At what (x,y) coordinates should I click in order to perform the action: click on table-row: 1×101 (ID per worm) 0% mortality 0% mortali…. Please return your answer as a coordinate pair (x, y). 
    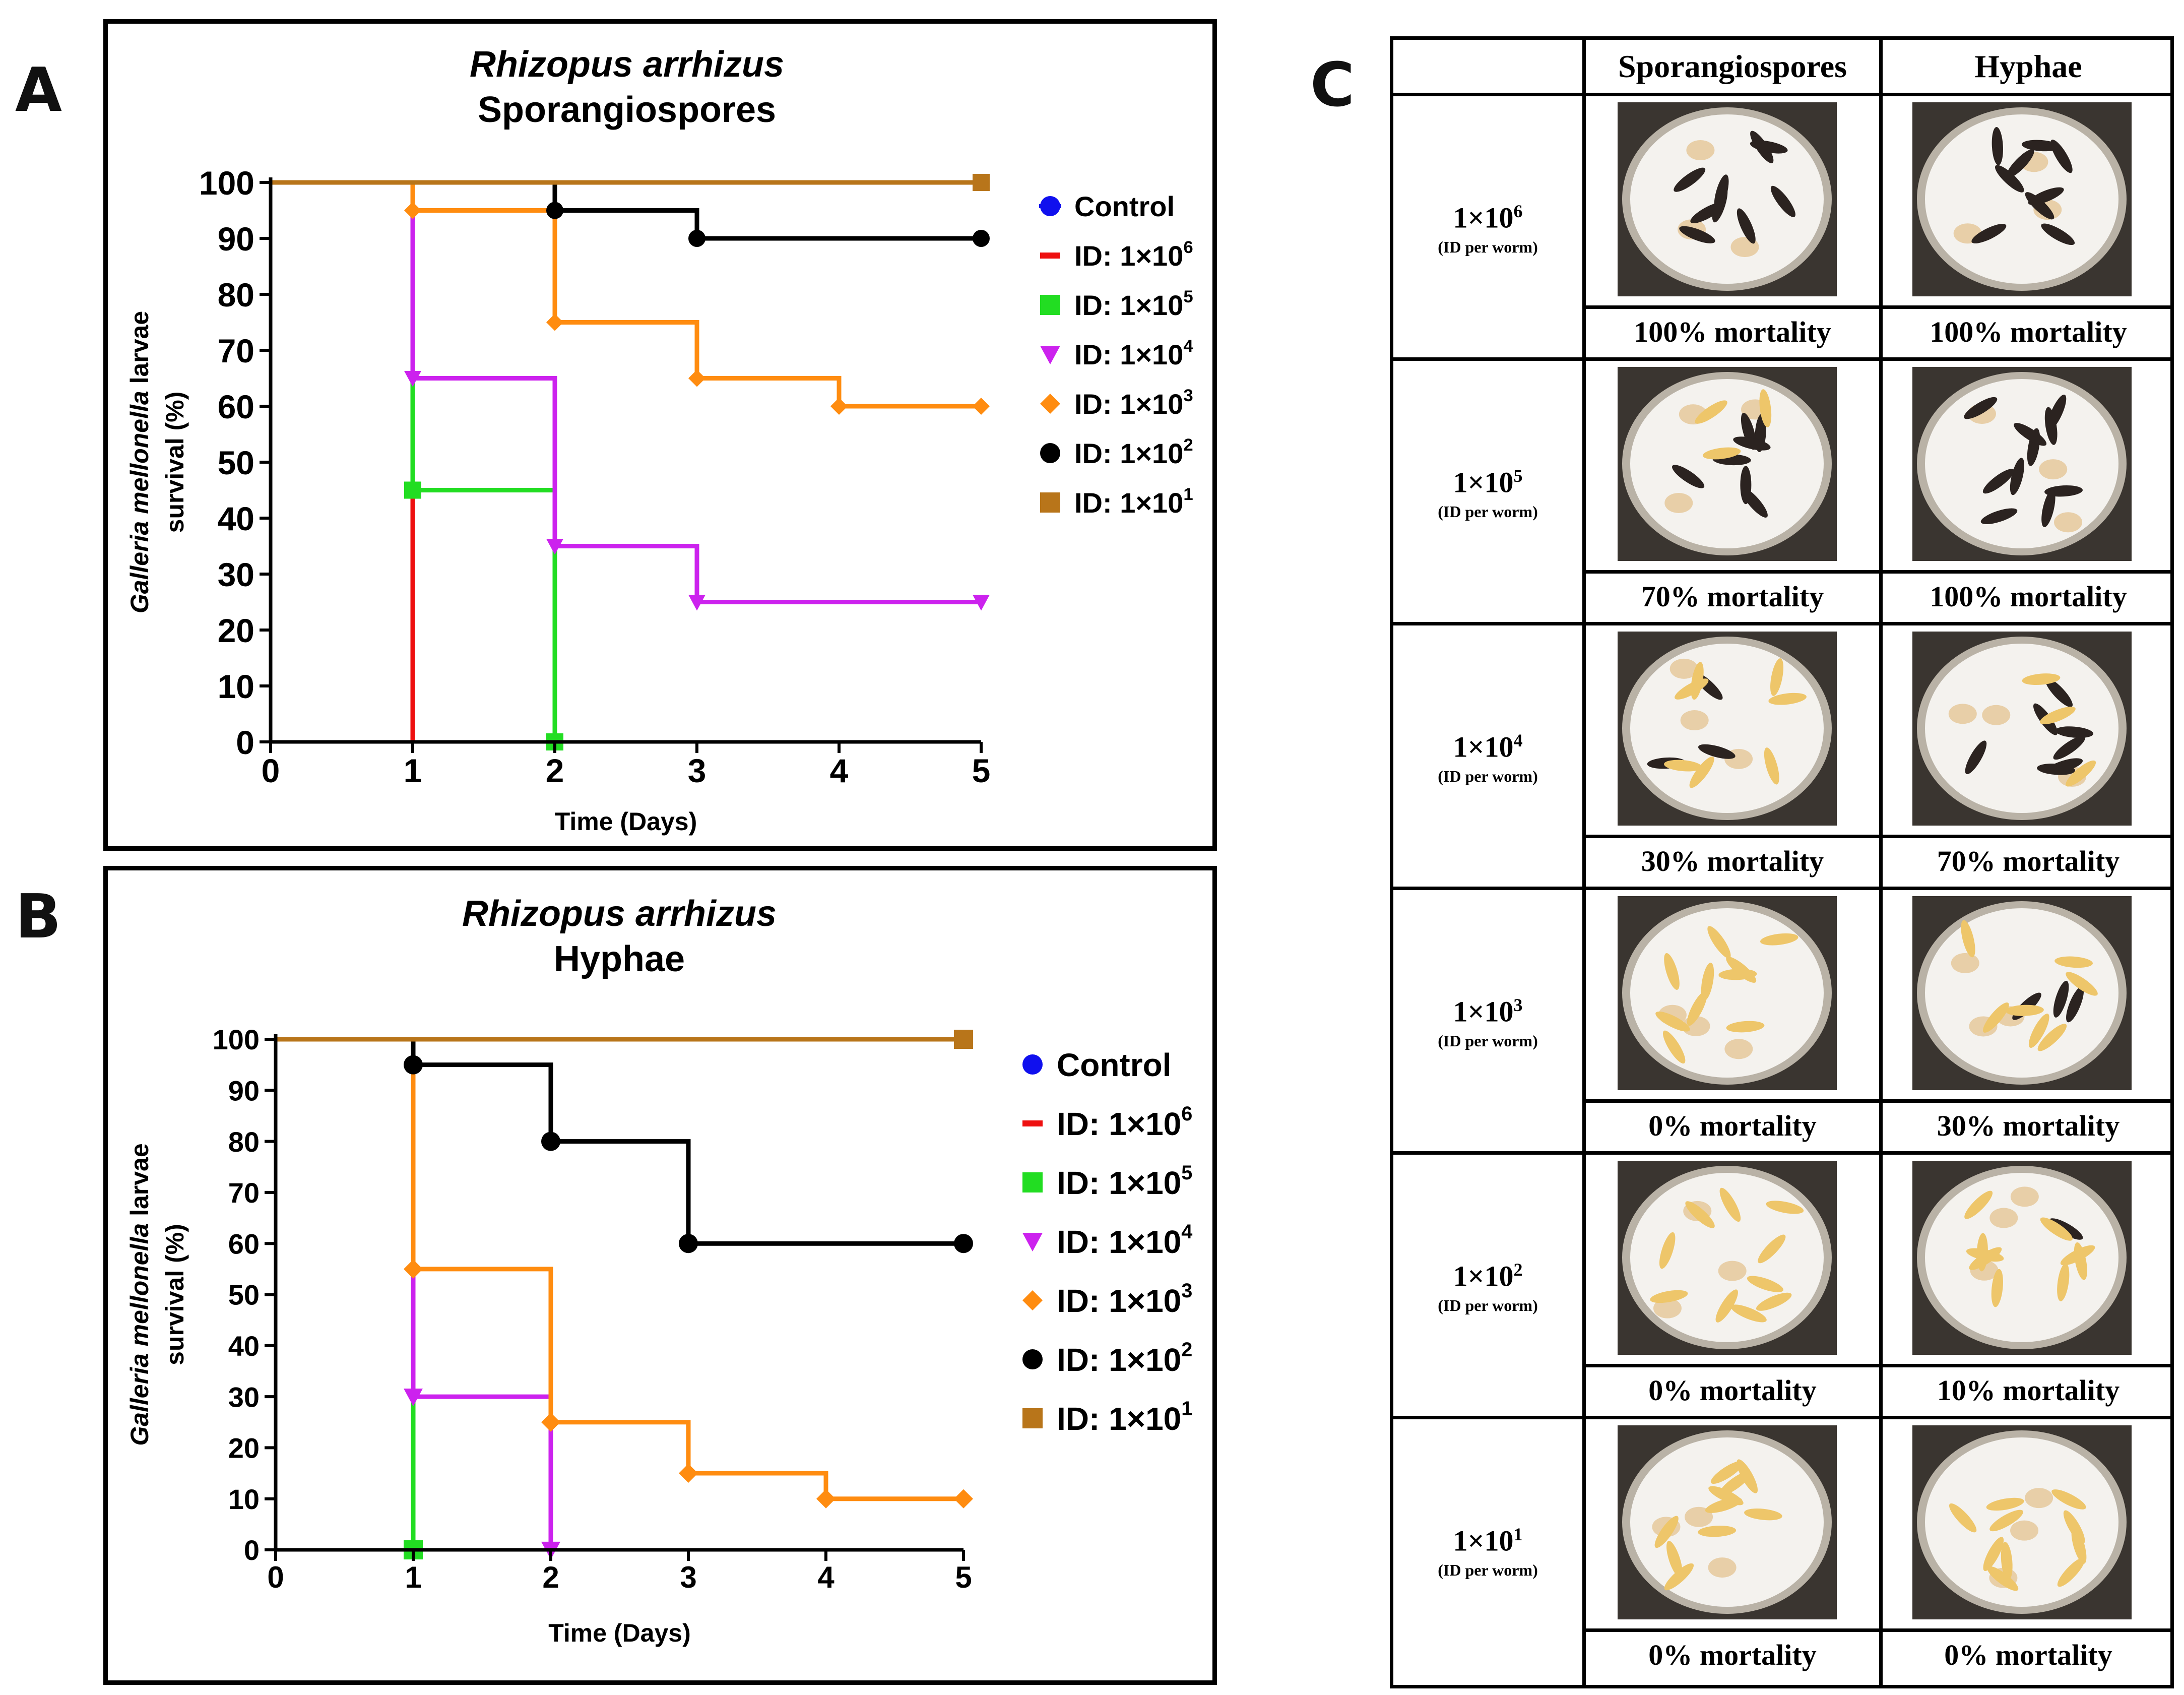
    Looking at the image, I should click on (1782, 1548).